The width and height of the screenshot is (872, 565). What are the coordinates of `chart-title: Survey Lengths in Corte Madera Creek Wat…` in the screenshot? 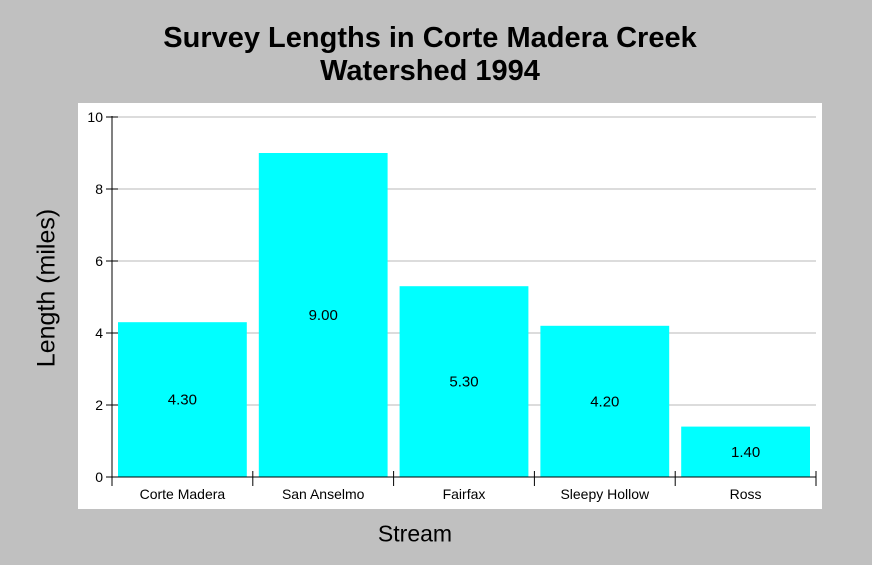 It's located at (430, 55).